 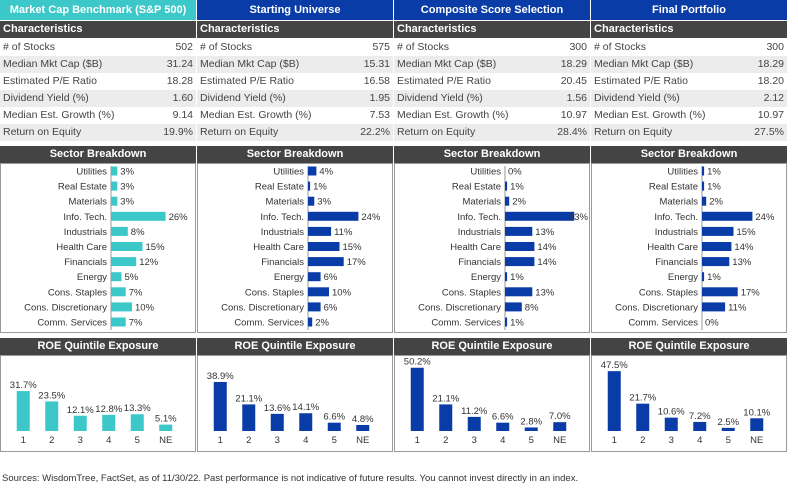 I want to click on sector-value-label: 4%, so click(x=326, y=172).